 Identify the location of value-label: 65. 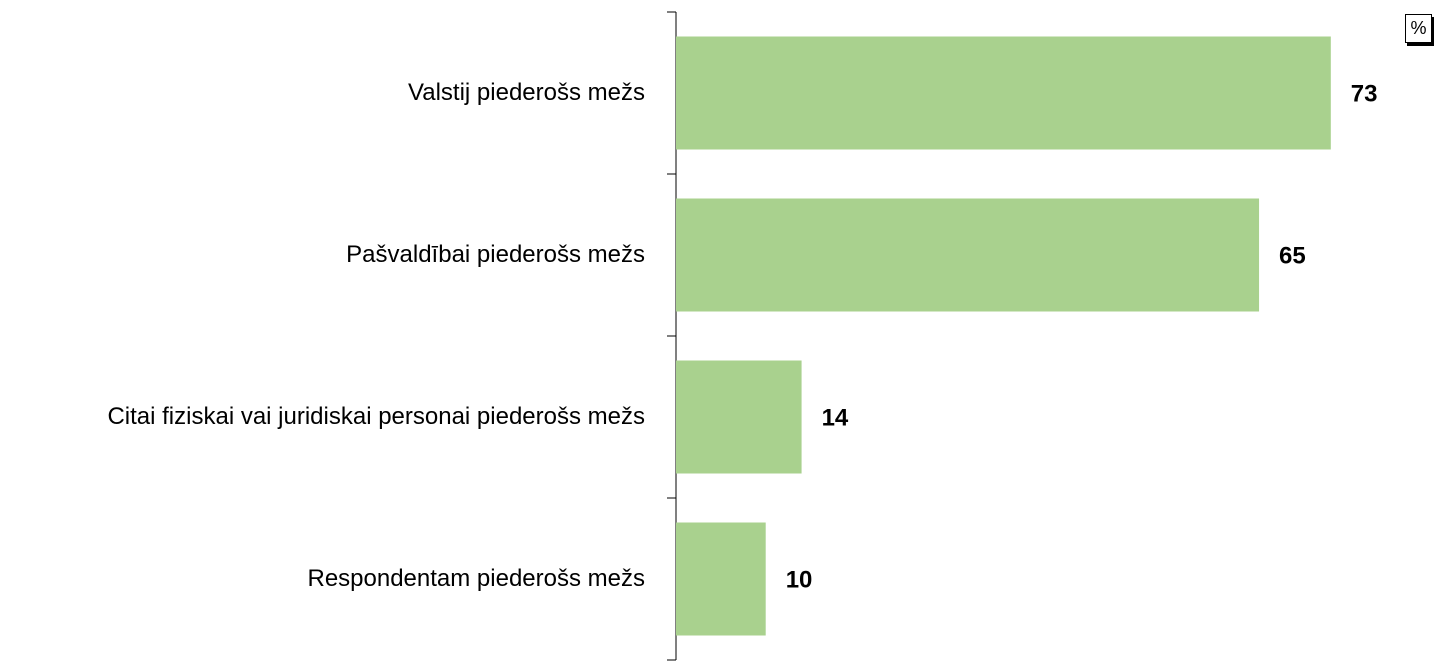
(1292, 255).